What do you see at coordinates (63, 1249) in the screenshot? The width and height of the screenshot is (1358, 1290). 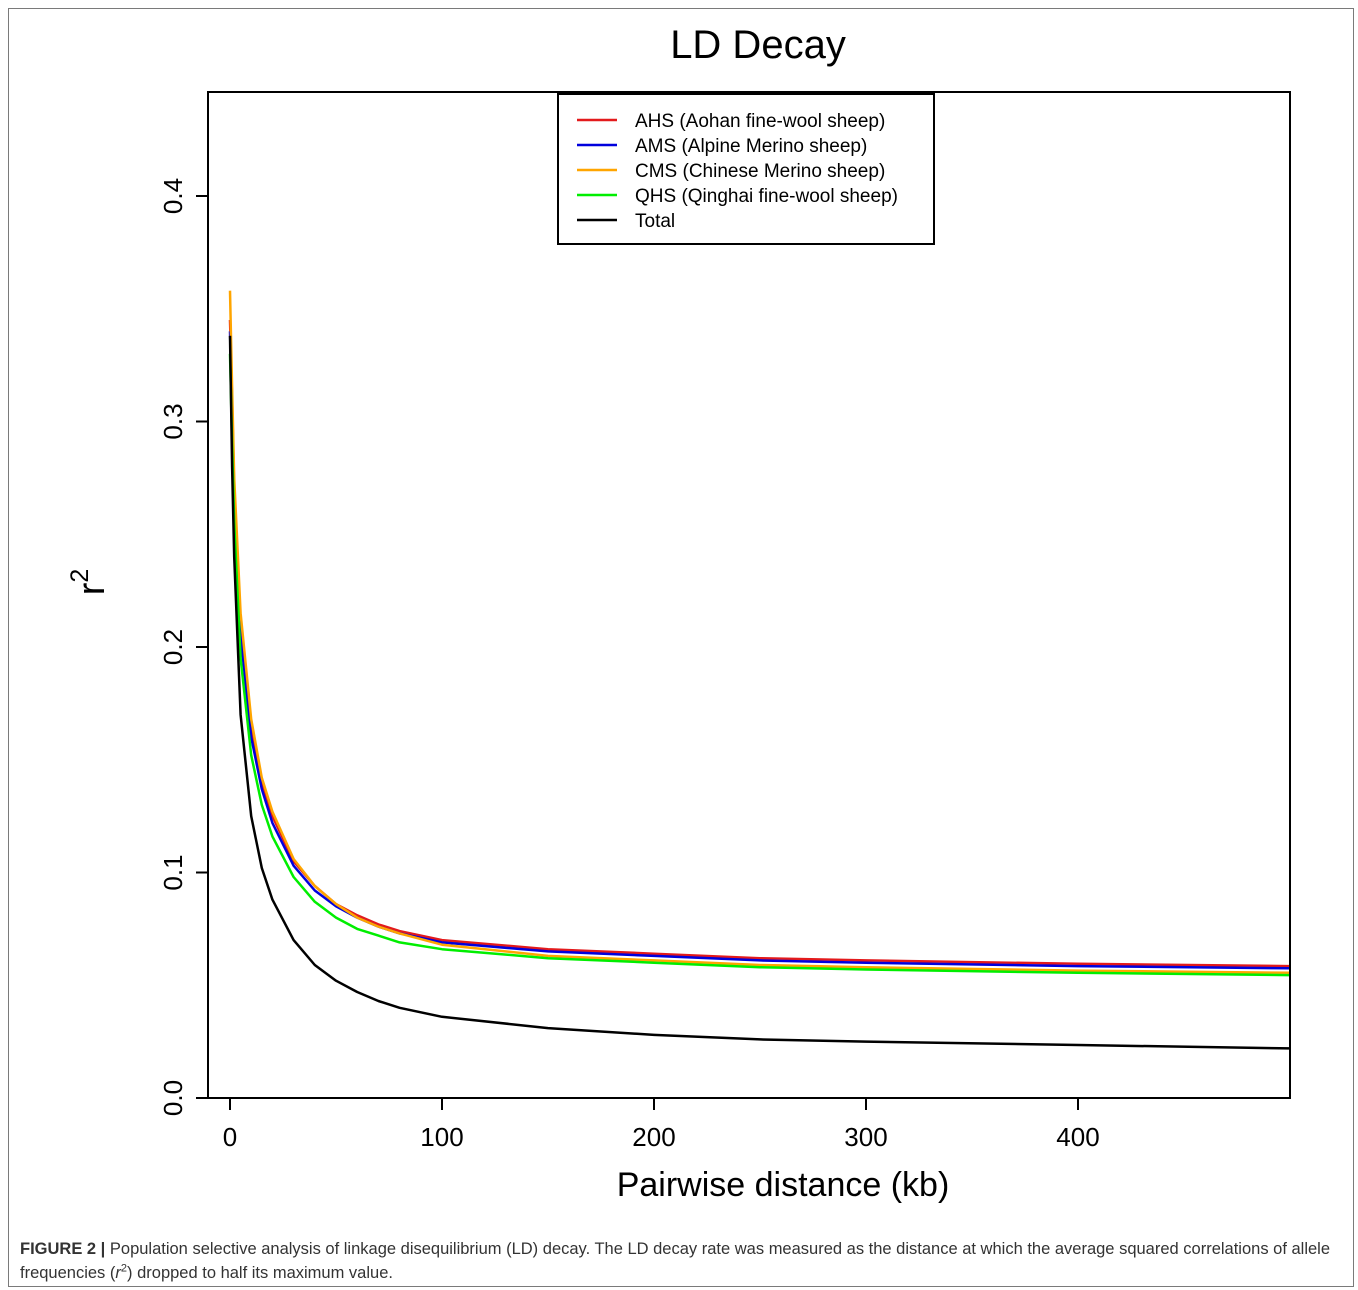 I see `caption-lead: FIGURE 2 |` at bounding box center [63, 1249].